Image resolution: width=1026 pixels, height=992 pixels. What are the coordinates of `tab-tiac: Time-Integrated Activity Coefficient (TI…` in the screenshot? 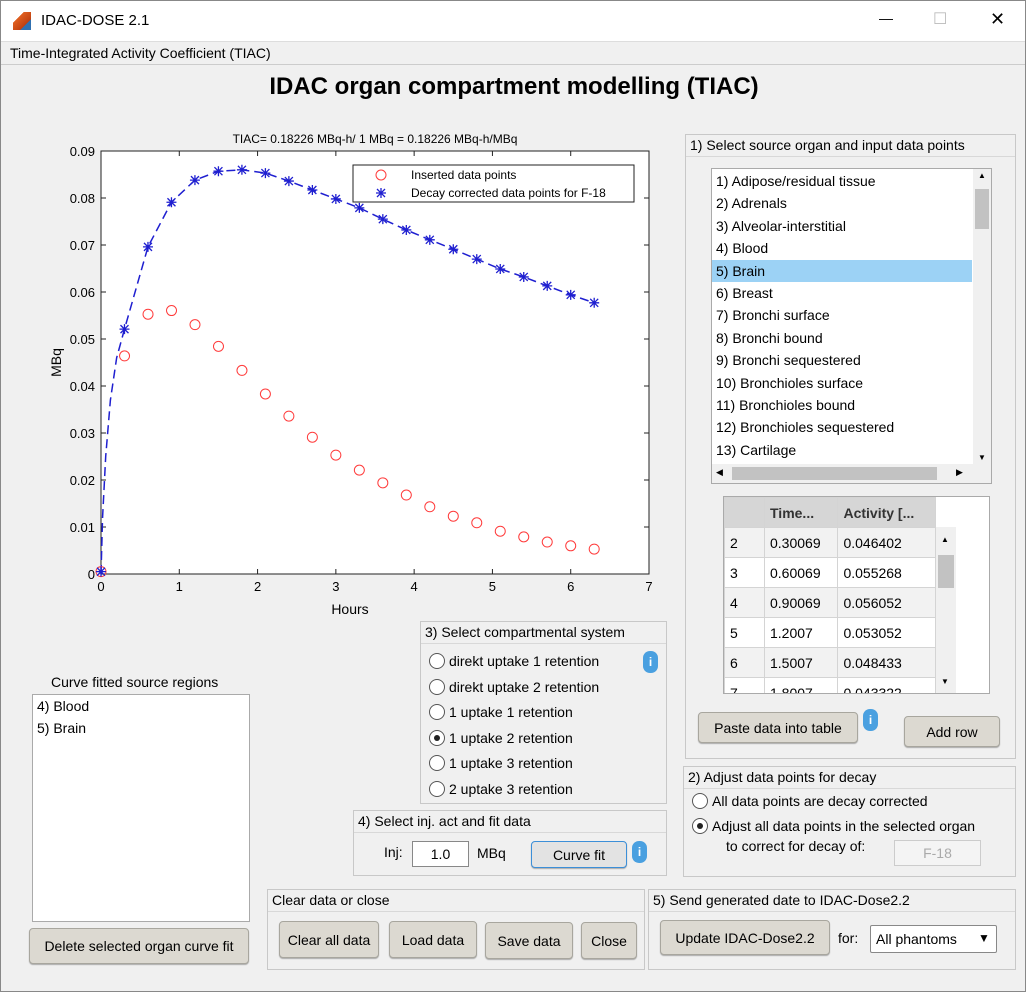 It's located at (140, 53).